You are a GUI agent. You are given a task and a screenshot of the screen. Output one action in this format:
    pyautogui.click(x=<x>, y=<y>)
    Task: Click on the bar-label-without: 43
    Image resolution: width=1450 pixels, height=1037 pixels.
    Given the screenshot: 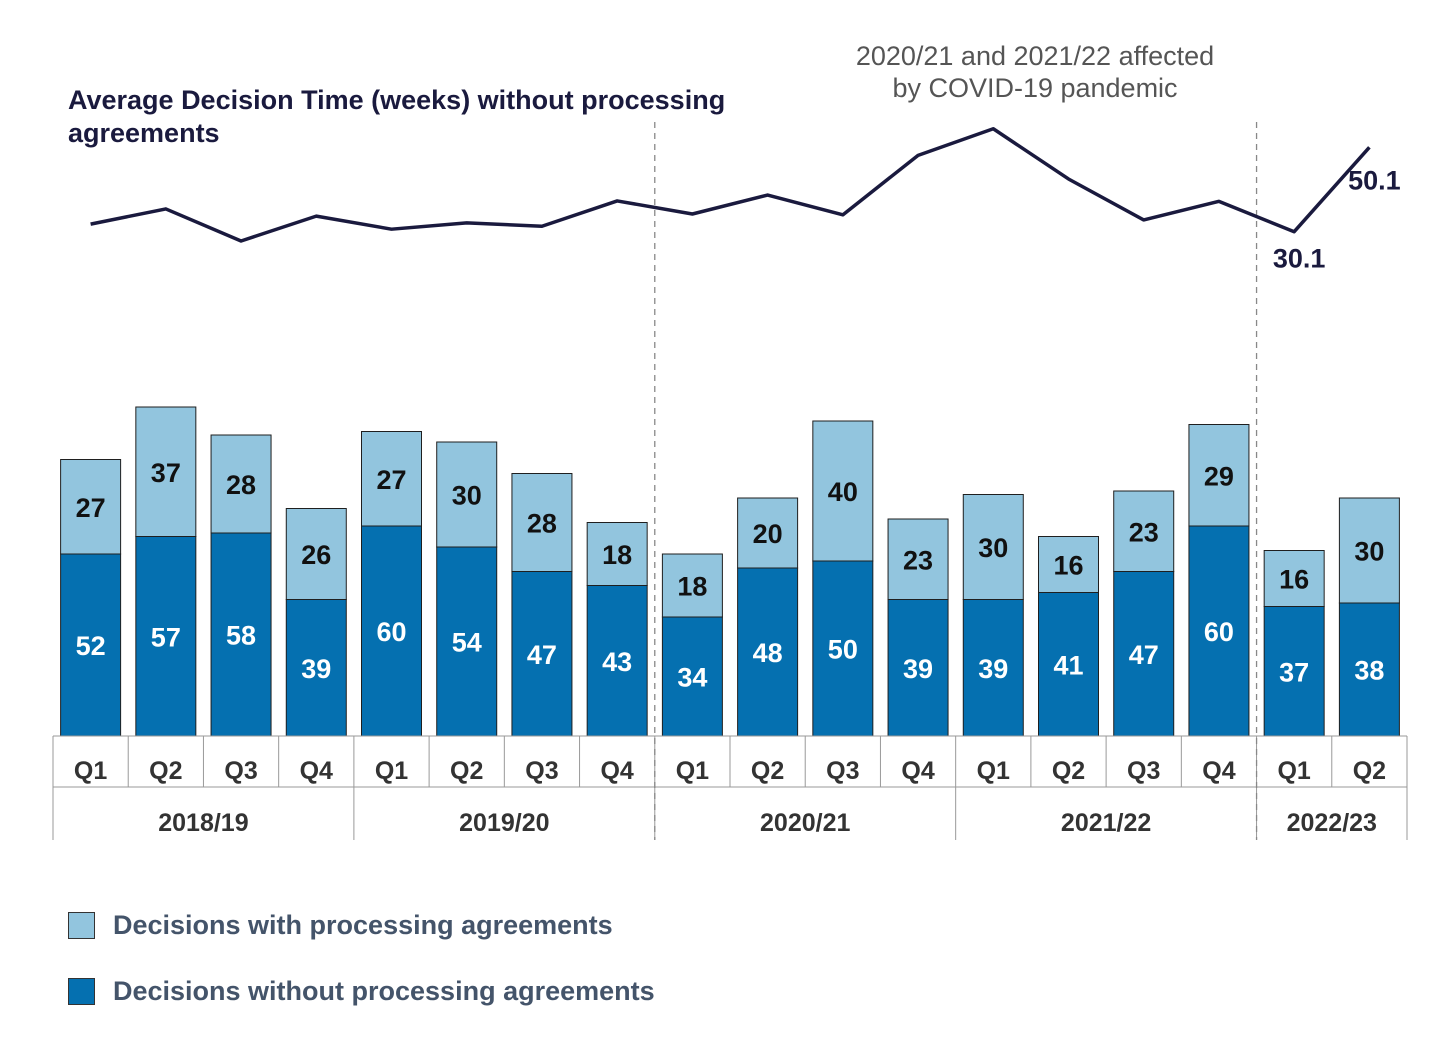 What is the action you would take?
    pyautogui.click(x=617, y=662)
    